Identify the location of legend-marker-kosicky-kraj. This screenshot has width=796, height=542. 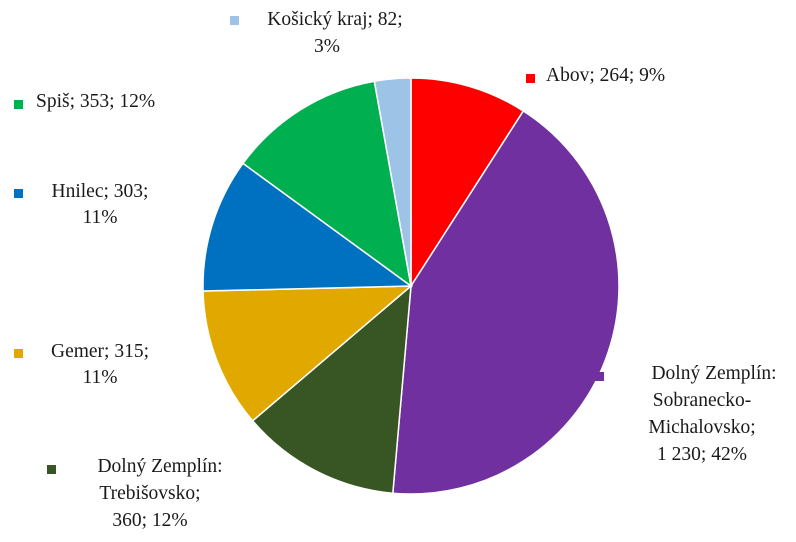
(234, 20).